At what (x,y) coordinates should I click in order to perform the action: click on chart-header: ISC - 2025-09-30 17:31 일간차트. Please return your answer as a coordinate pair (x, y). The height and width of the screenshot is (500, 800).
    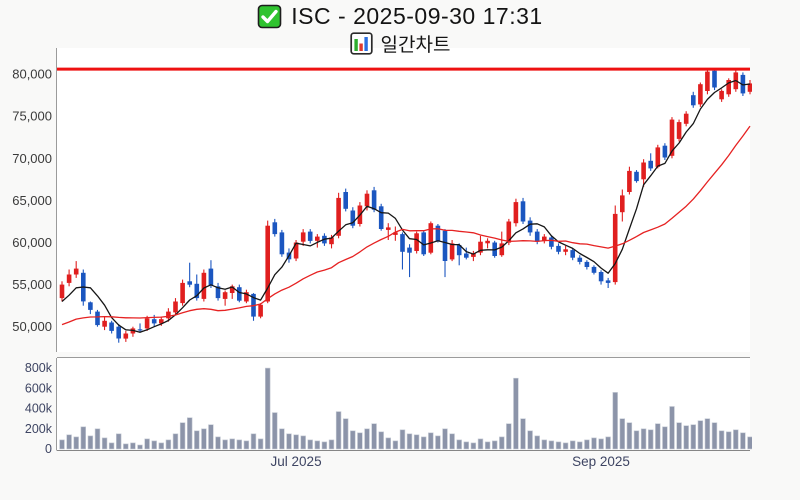
    Looking at the image, I should click on (400, 29).